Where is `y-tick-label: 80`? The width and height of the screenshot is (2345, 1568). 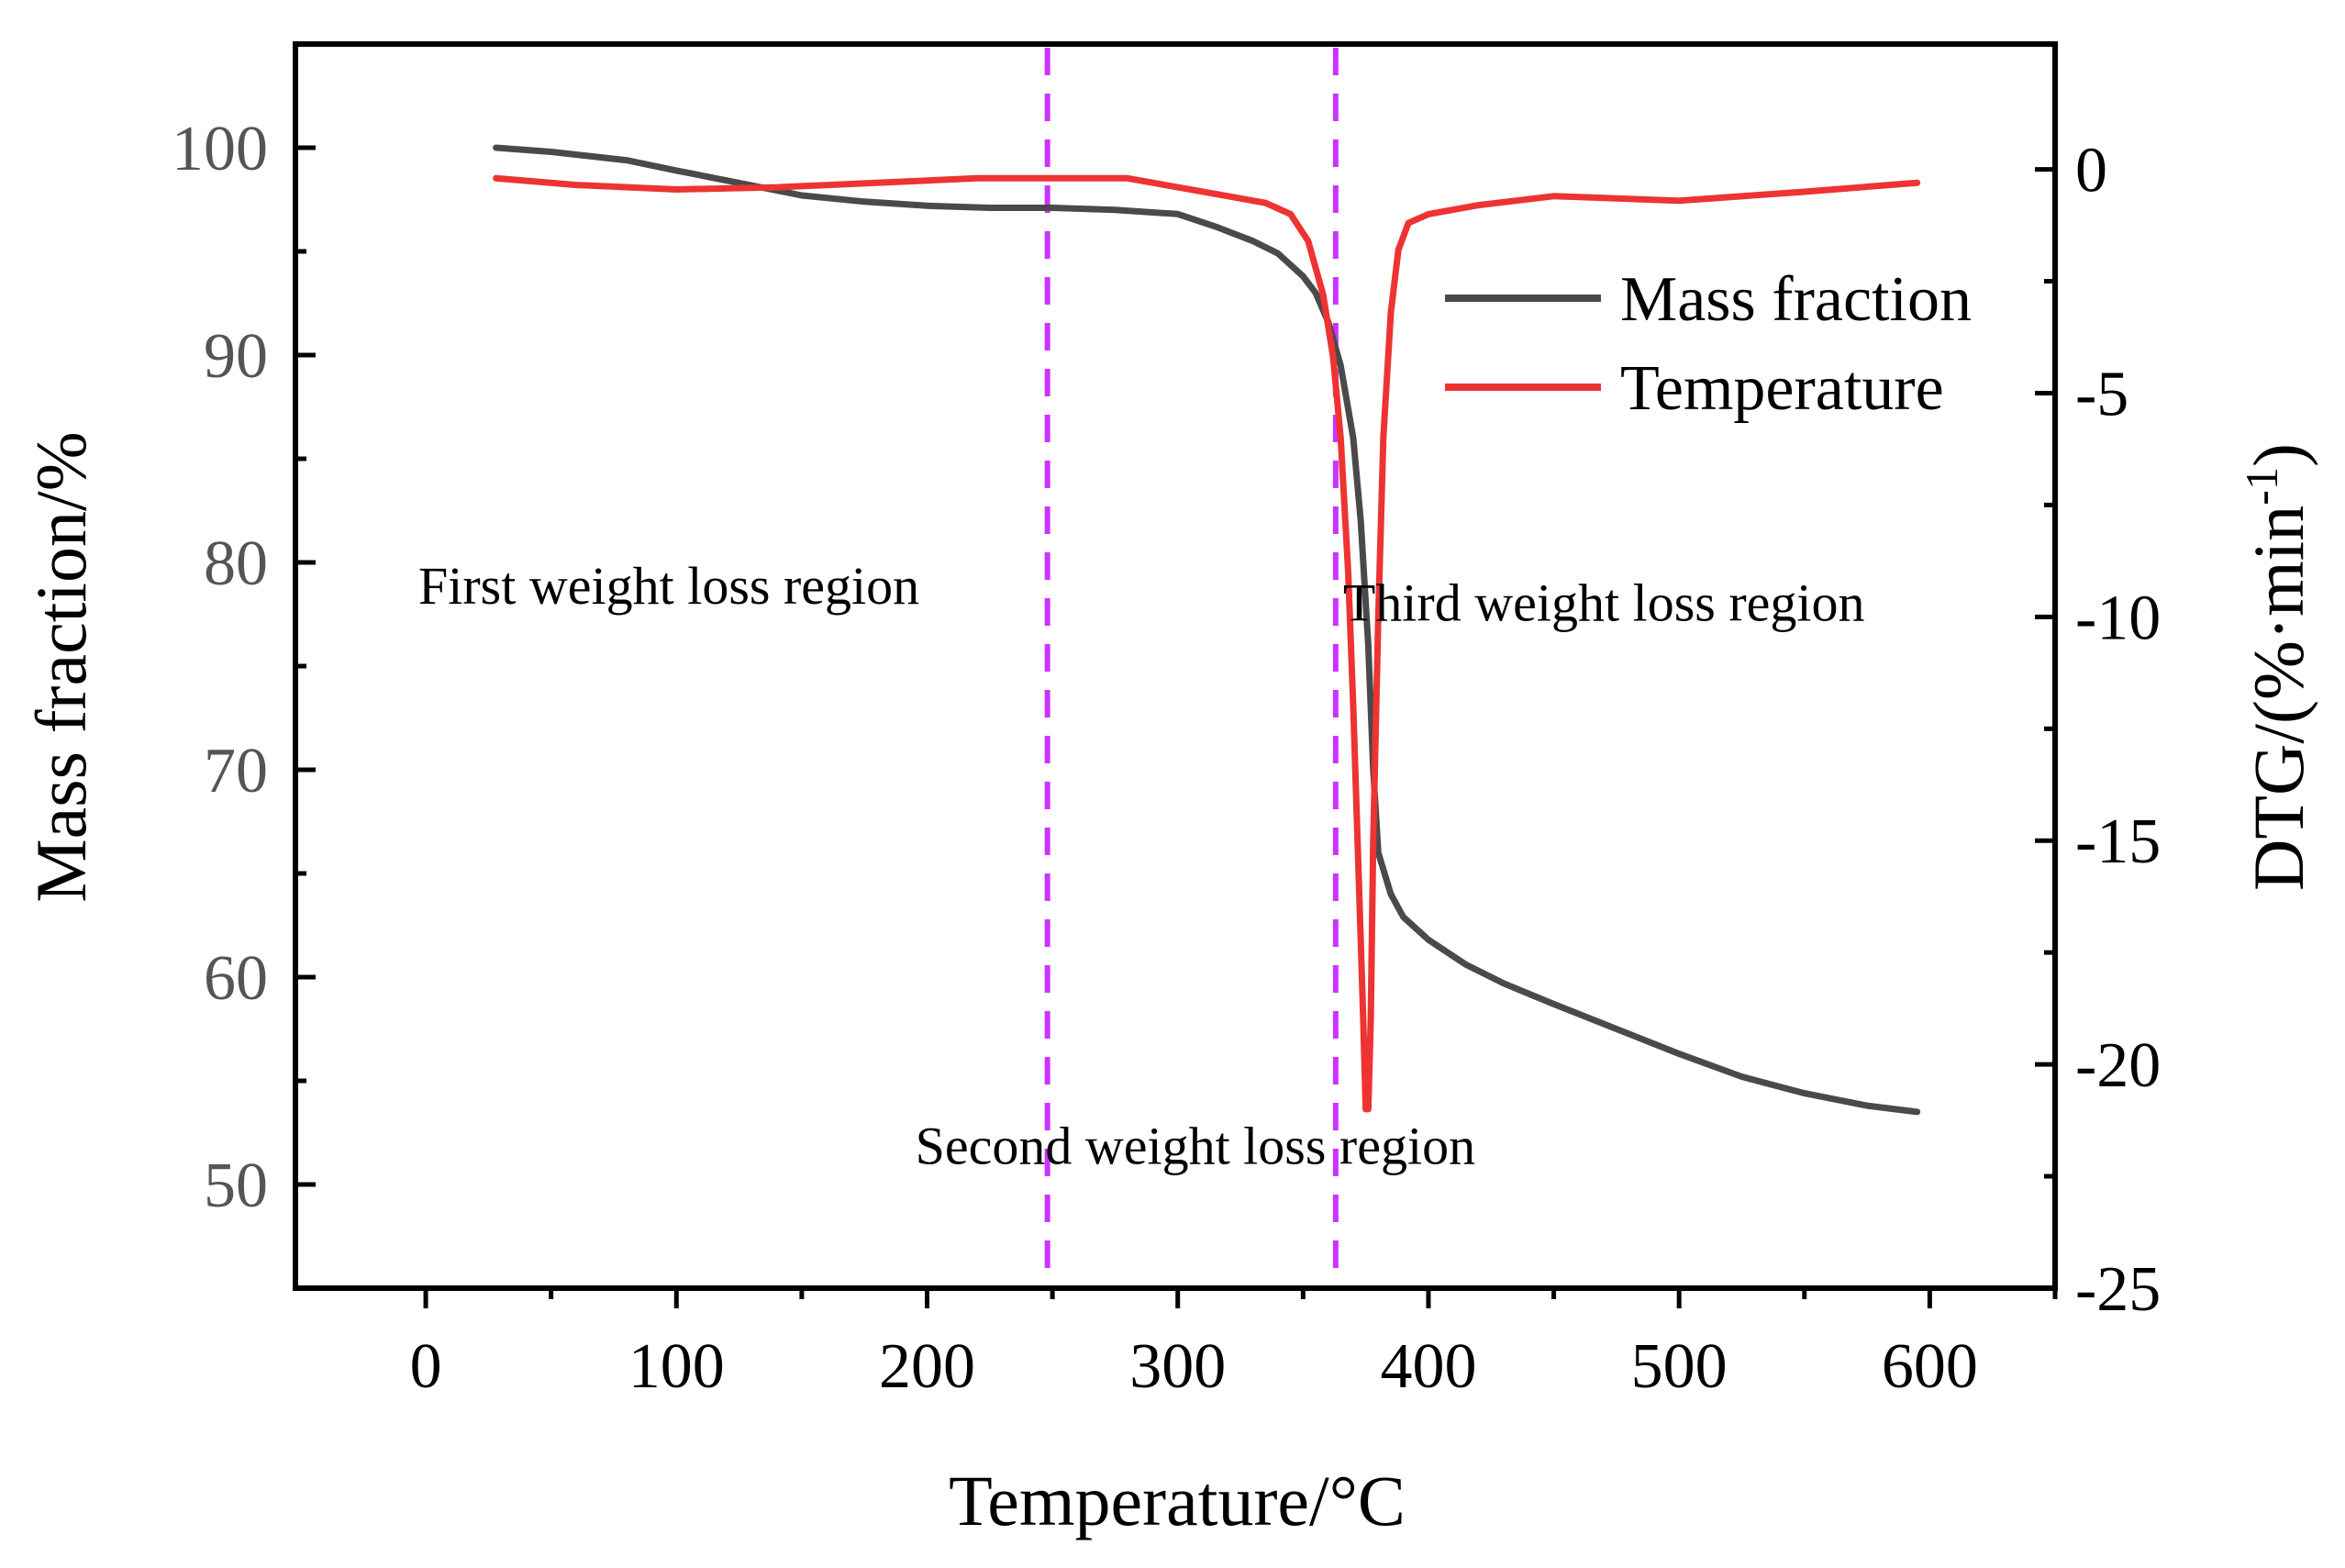 y-tick-label: 80 is located at coordinates (236, 563).